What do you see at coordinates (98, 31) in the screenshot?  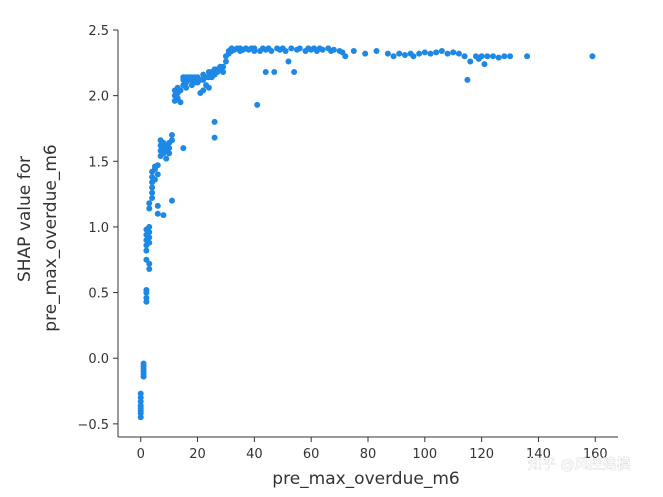 I see `y-tick-label: 2.5` at bounding box center [98, 31].